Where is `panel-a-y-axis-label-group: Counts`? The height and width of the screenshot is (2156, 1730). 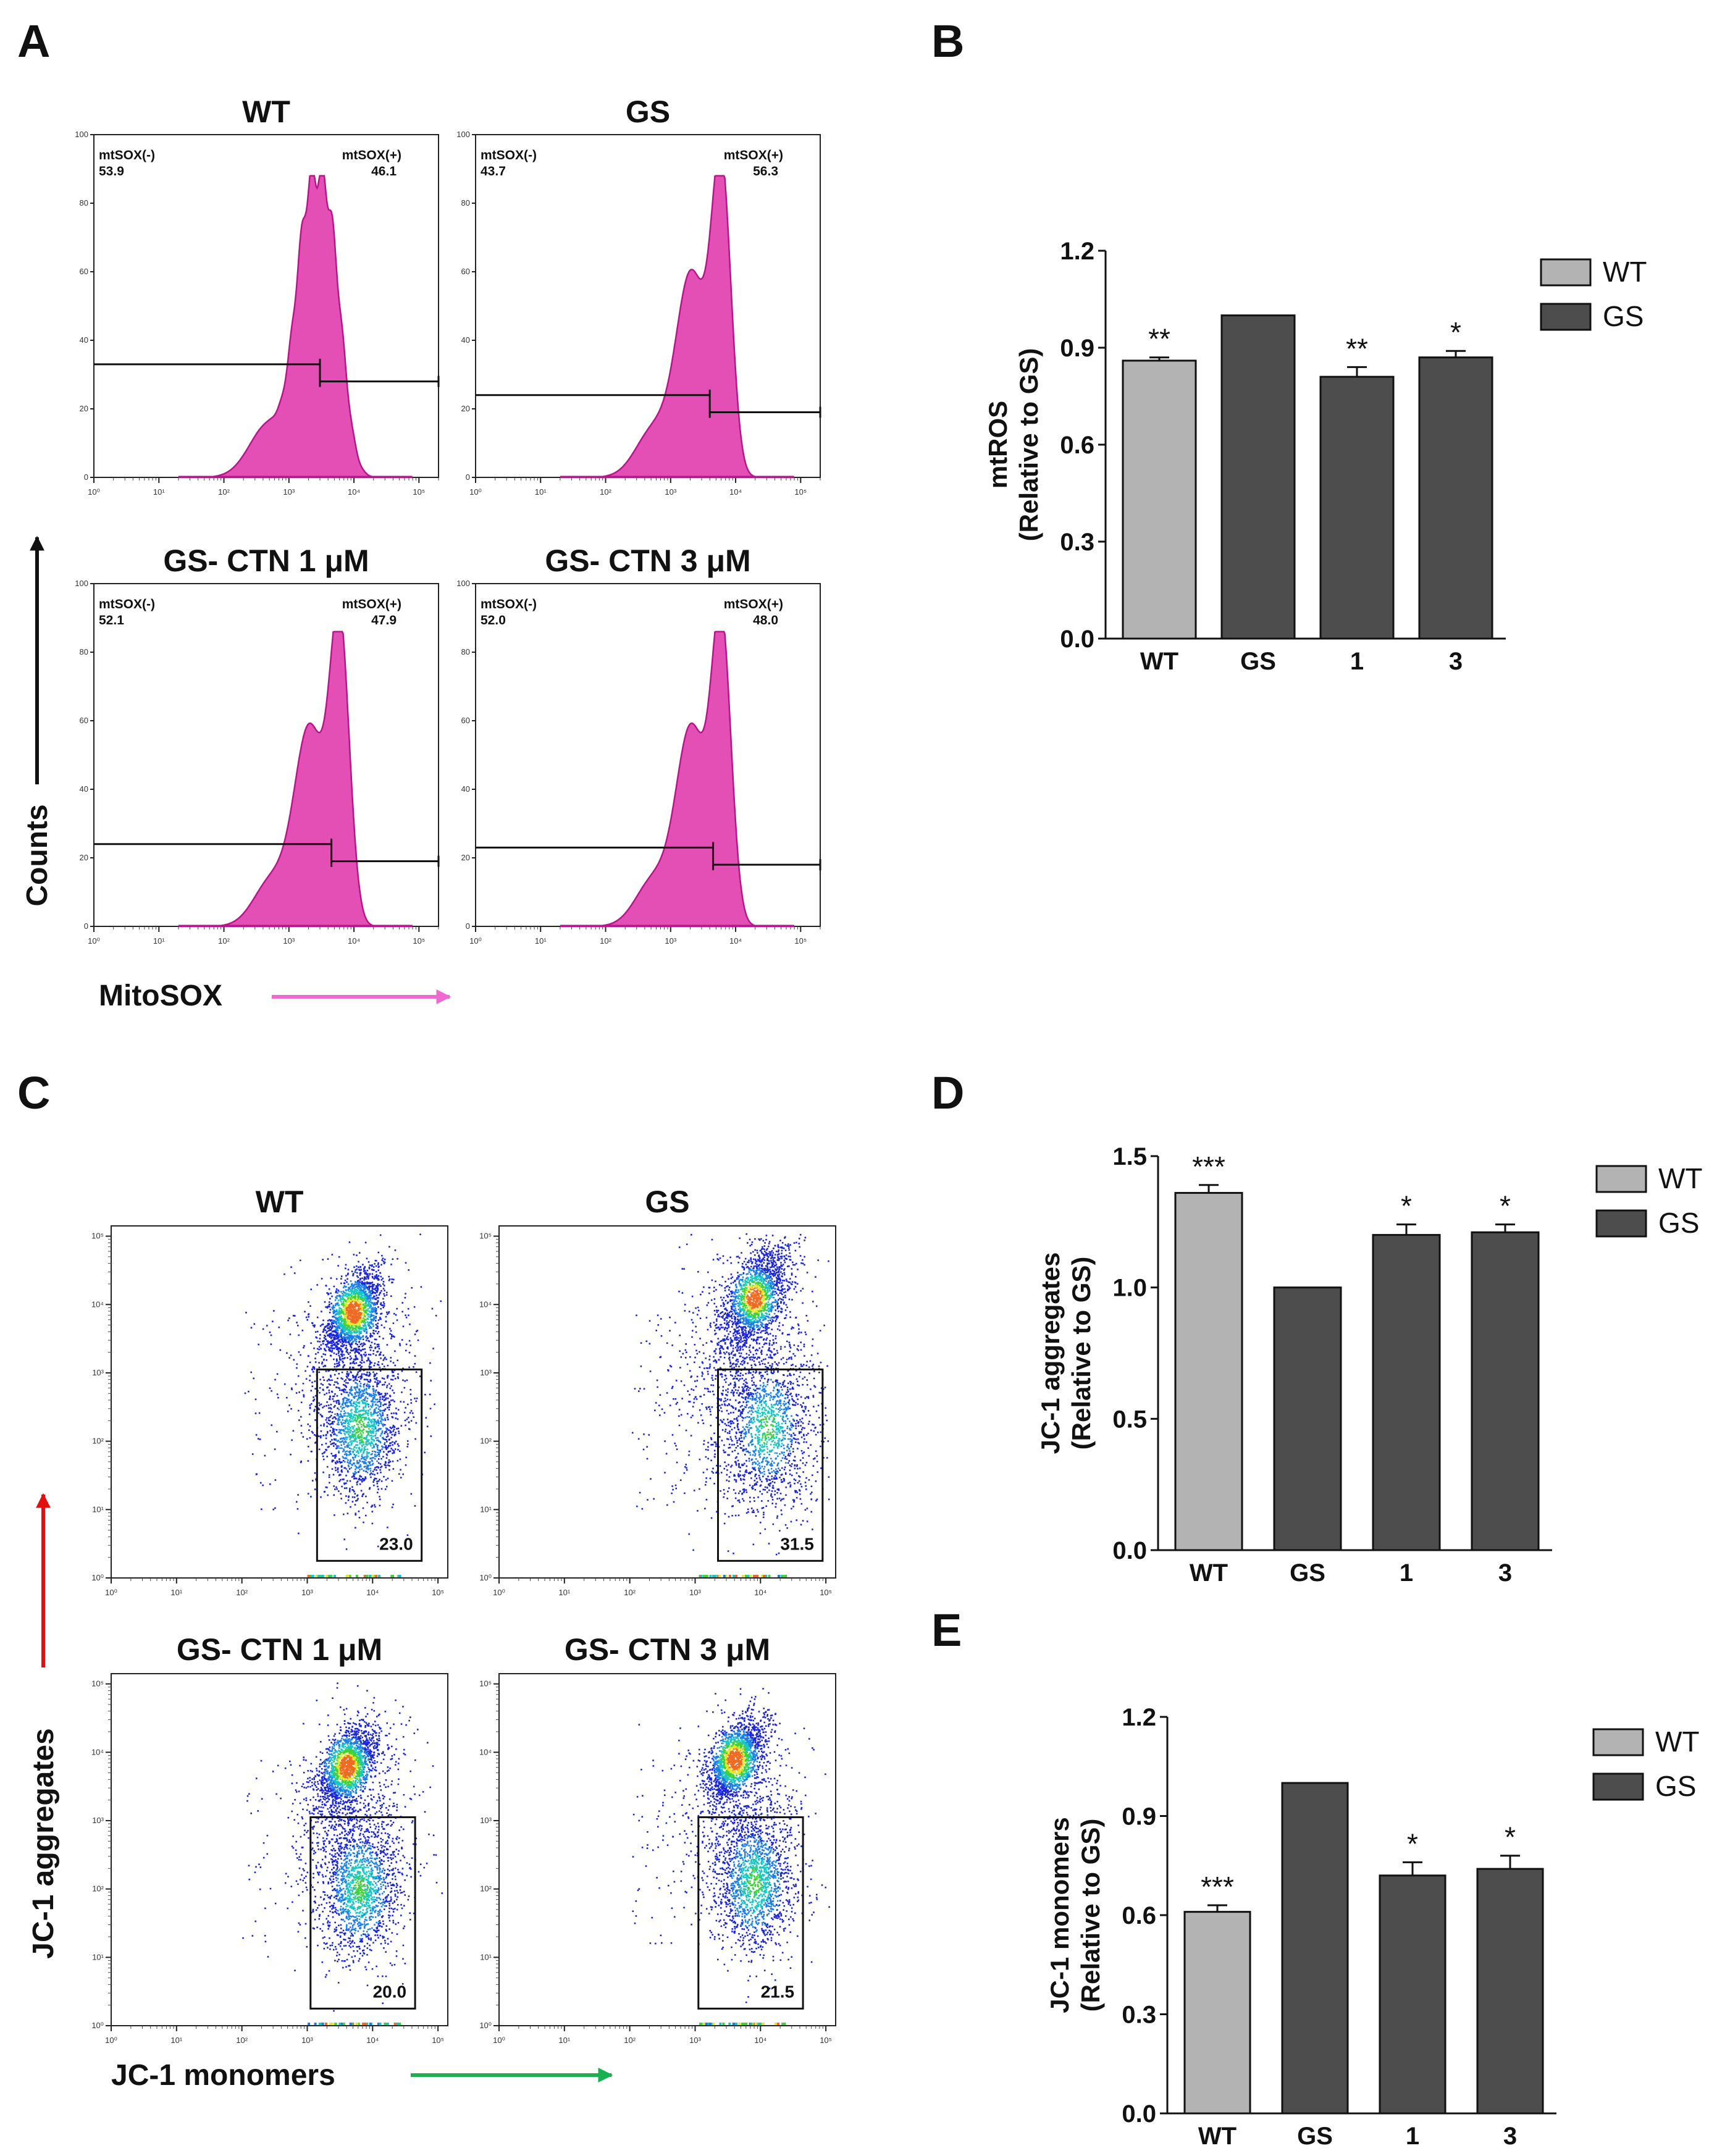 panel-a-y-axis-label-group: Counts is located at coordinates (38, 721).